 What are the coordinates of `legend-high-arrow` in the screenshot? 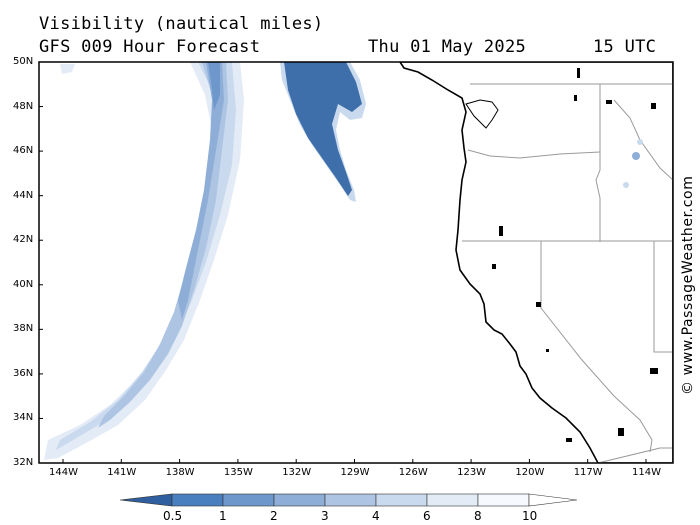 It's located at (553, 500).